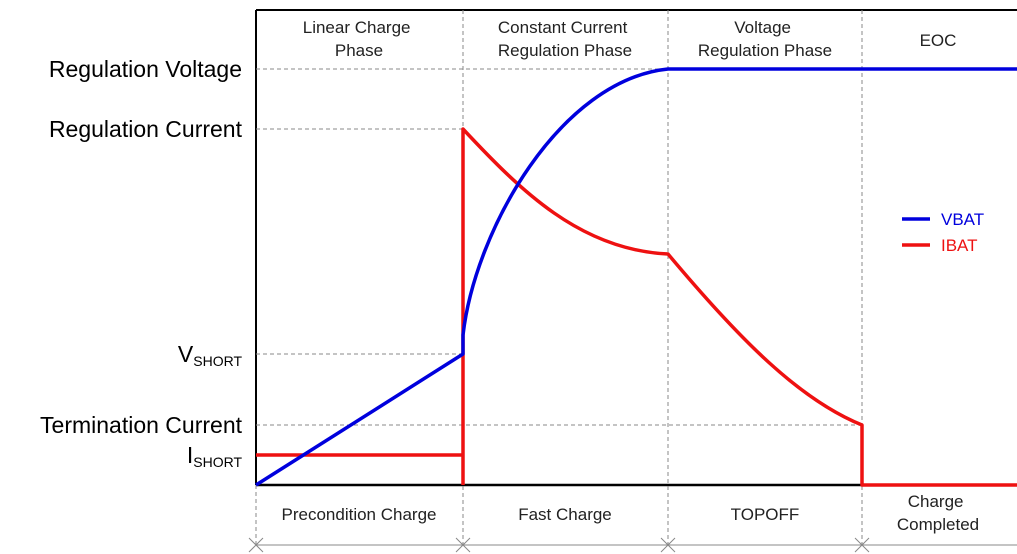  I want to click on bottom-label-precondition: Precondition Charge, so click(359, 514).